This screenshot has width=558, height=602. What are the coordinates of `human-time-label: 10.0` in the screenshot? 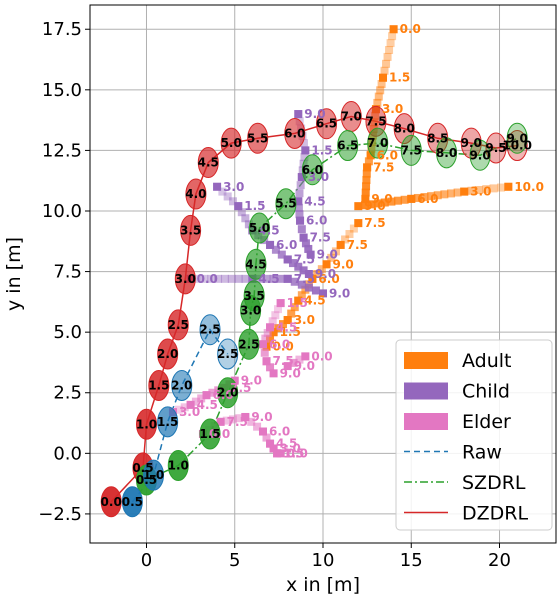 It's located at (529, 187).